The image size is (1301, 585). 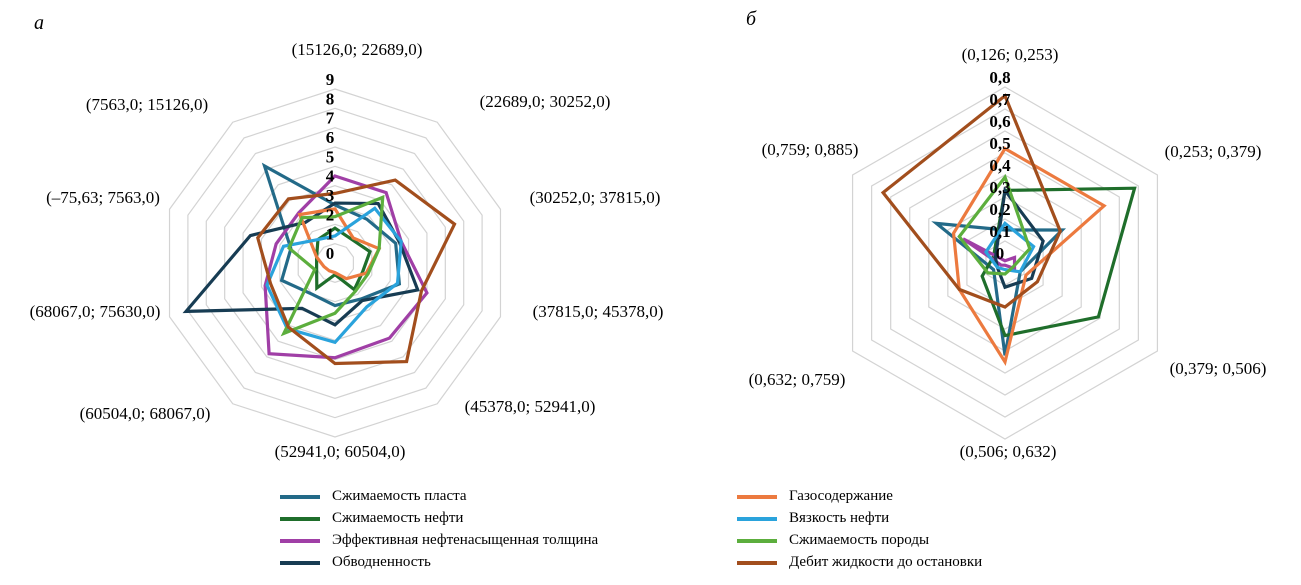 What do you see at coordinates (1010, 54) in the screenshot?
I see `axis-category-label: (0,126; 0,253)` at bounding box center [1010, 54].